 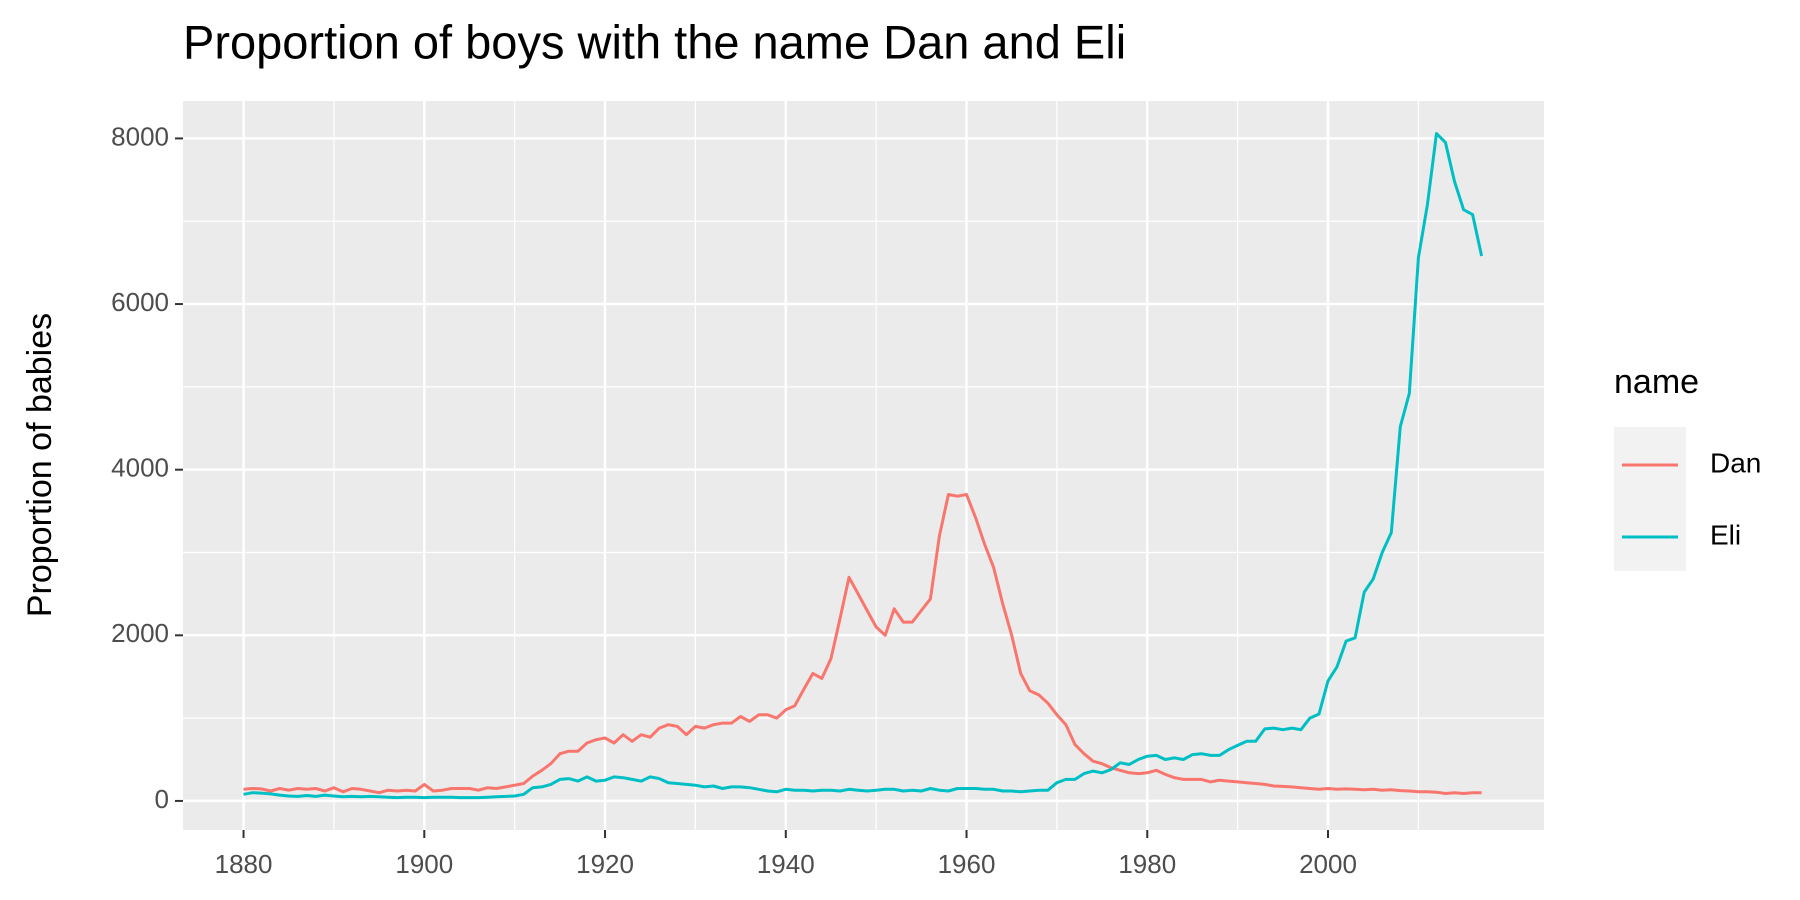 What do you see at coordinates (1650, 499) in the screenshot?
I see `legend-key-bg` at bounding box center [1650, 499].